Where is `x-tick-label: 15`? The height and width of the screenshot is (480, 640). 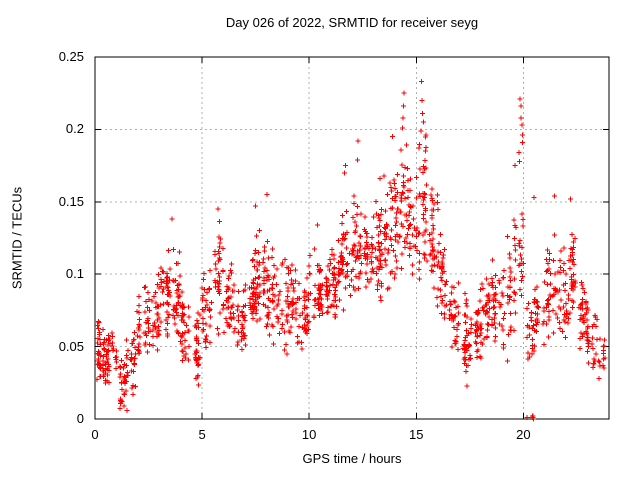 x-tick-label: 15 is located at coordinates (416, 434).